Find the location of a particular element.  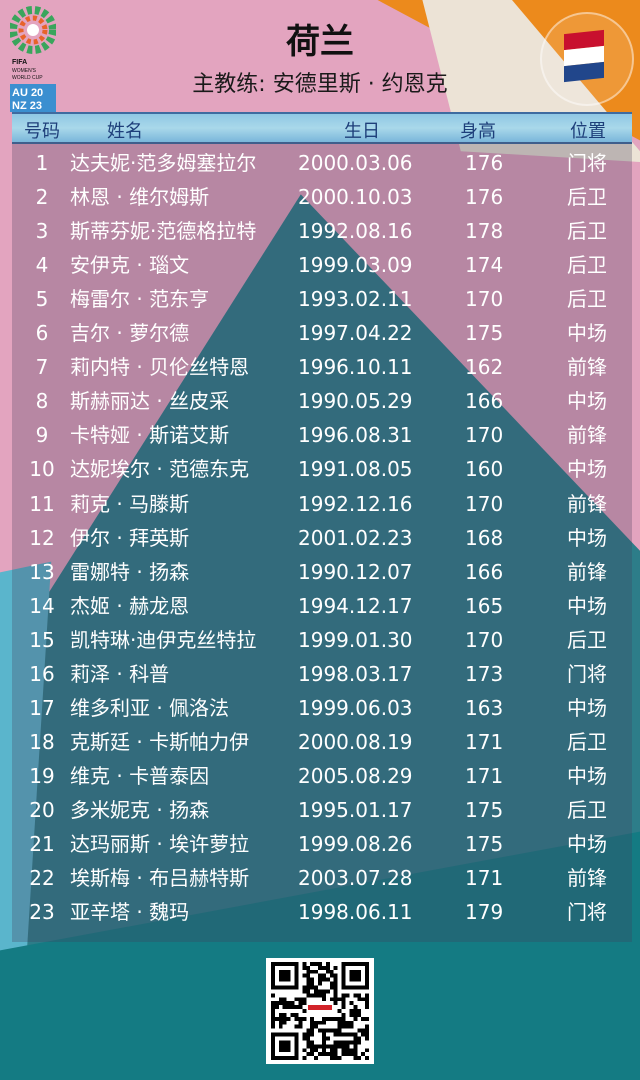

column-header-birthday: 生日 is located at coordinates (362, 131).